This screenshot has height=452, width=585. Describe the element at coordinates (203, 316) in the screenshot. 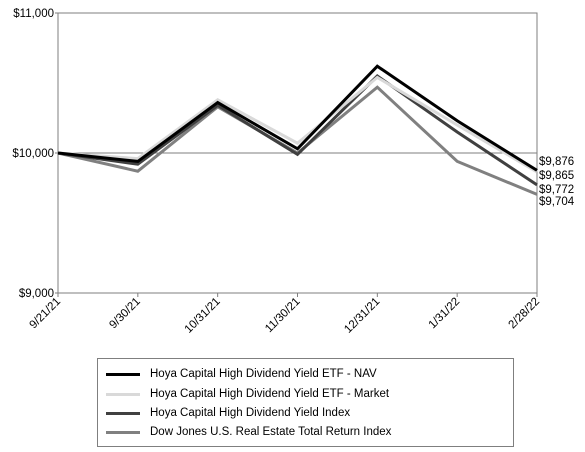

I see `x-tick-label: 10/31/21` at that location.